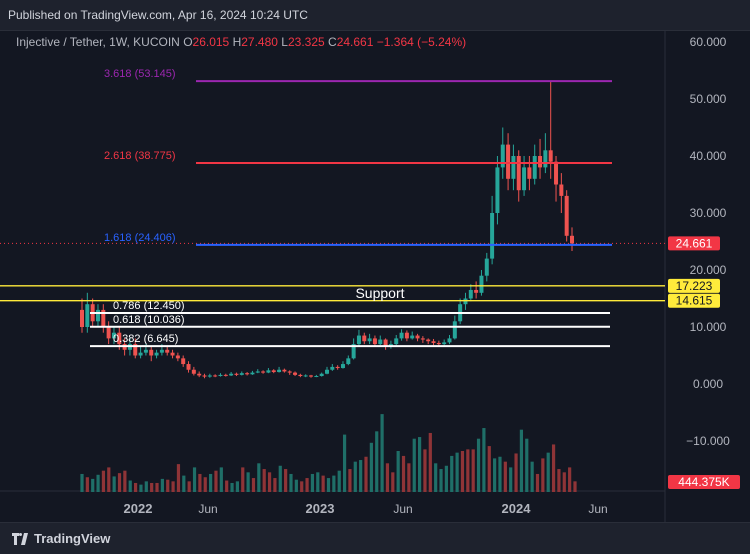 The image size is (750, 554). What do you see at coordinates (140, 156) in the screenshot?
I see `fib-level-label: 2.618 (38.775)` at bounding box center [140, 156].